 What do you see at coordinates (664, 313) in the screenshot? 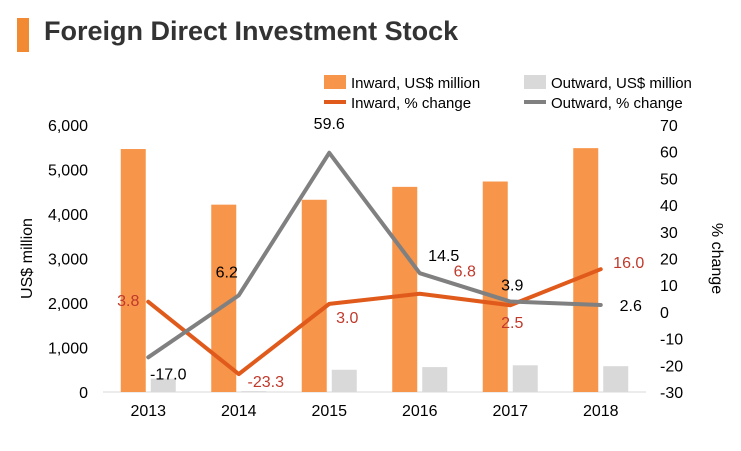
I see `y2-tick-label: 0` at bounding box center [664, 313].